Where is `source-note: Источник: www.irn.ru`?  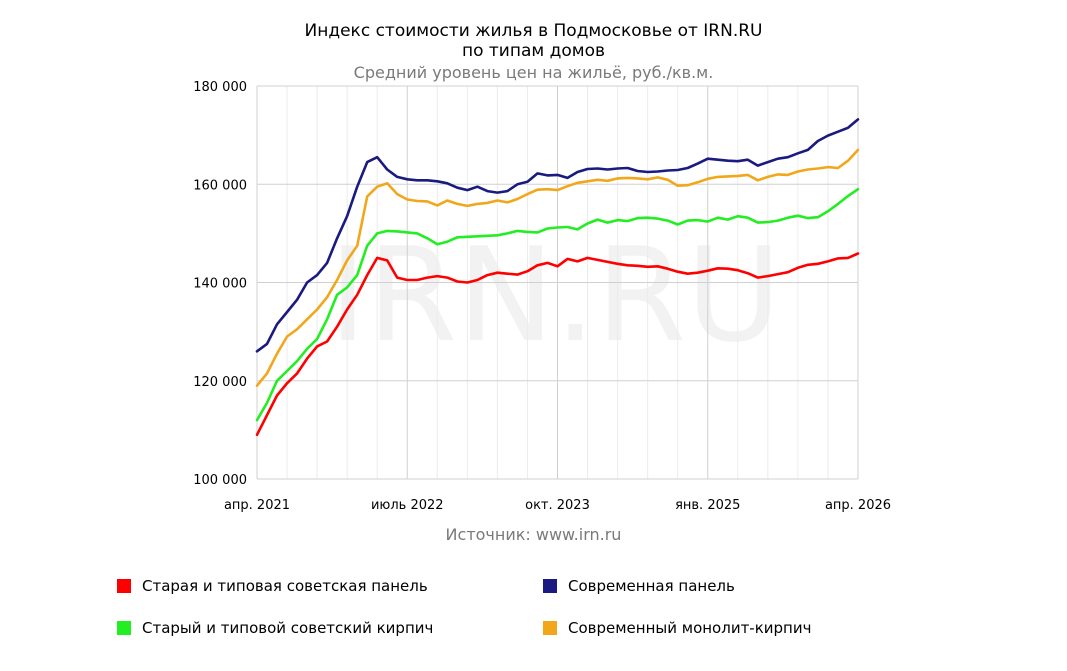
source-note: Источник: www.irn.ru is located at coordinates (533, 534).